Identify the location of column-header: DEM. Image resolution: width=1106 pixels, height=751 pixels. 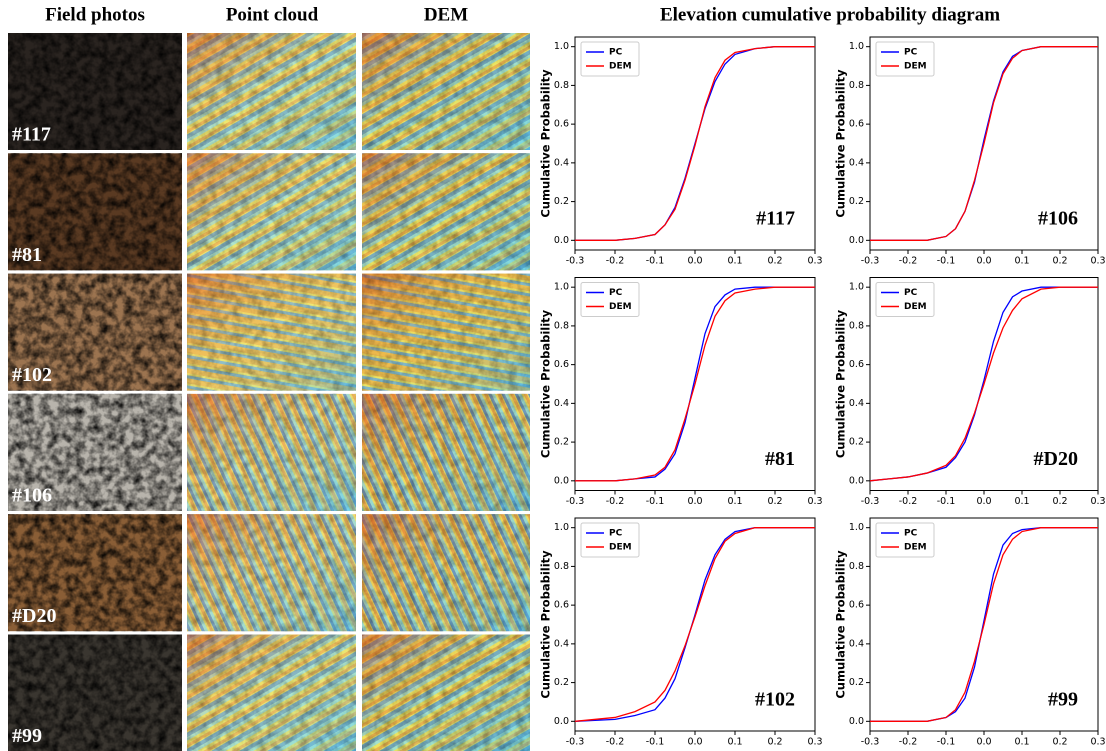
(446, 14).